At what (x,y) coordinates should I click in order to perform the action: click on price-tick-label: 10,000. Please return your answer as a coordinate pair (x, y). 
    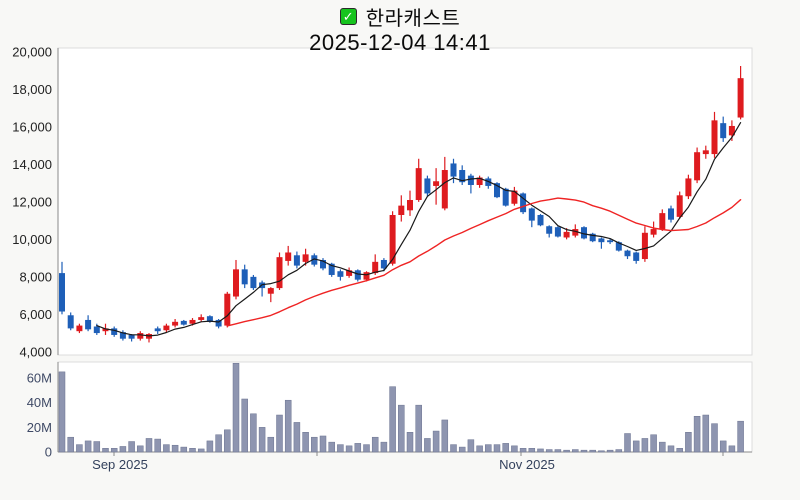
    Looking at the image, I should click on (32, 239).